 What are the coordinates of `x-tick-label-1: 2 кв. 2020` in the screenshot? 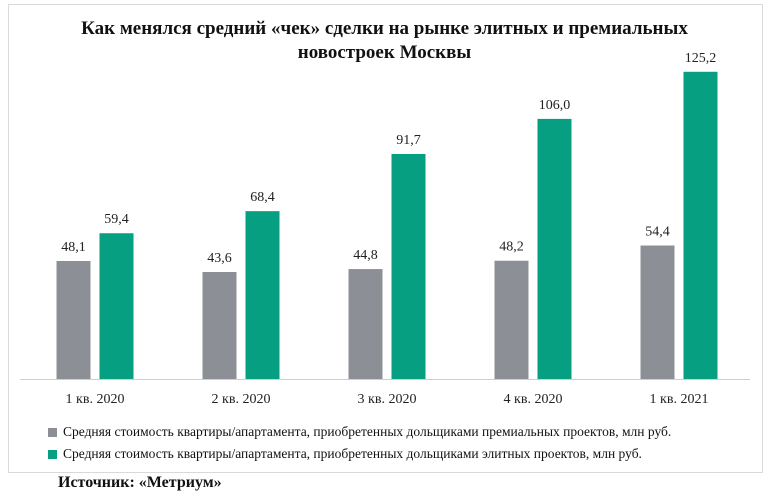 It's located at (241, 399).